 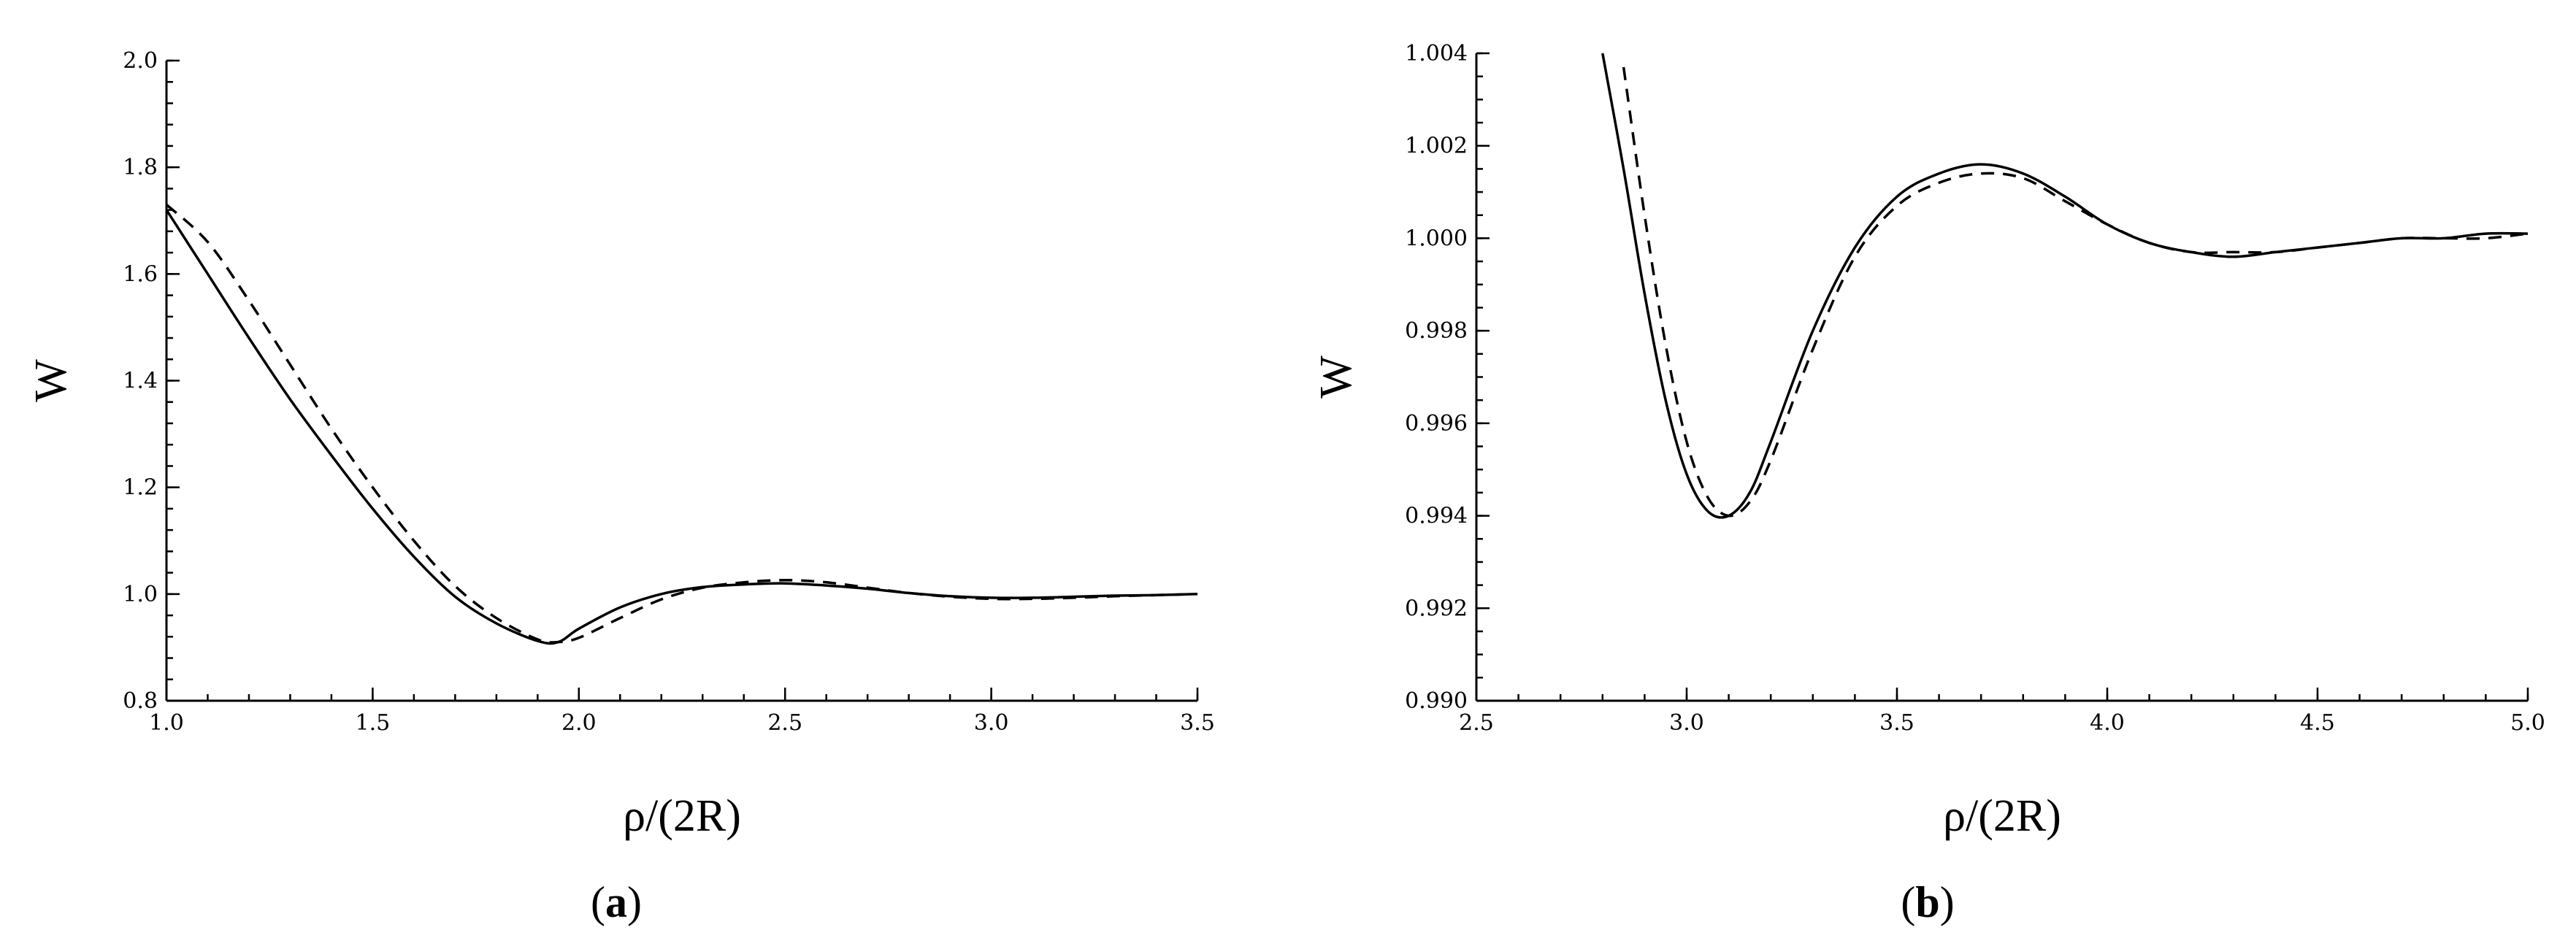 What do you see at coordinates (140, 167) in the screenshot?
I see `y-tick-label: 1.8` at bounding box center [140, 167].